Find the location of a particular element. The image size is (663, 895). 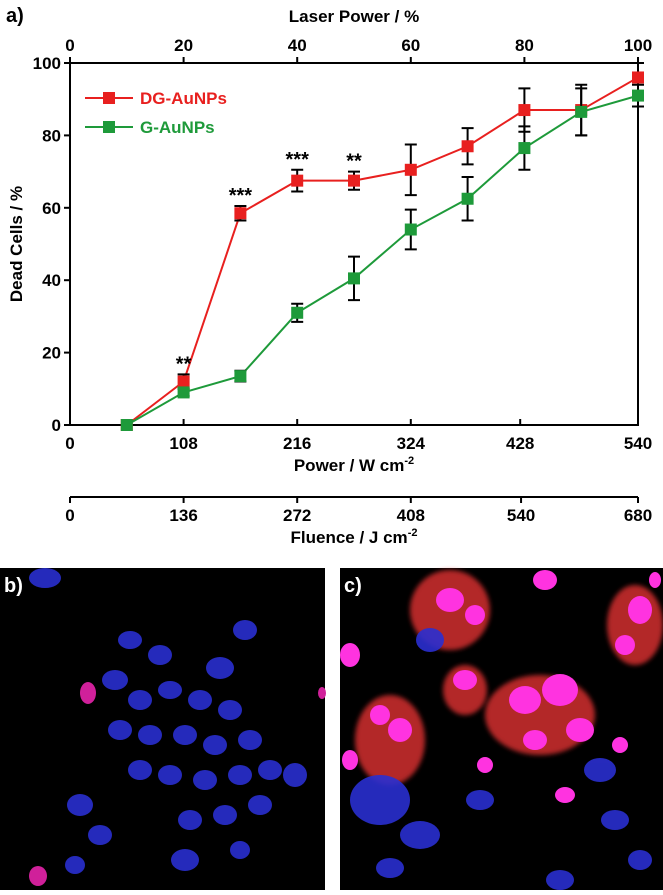

x-axis-label: Laser Power / % is located at coordinates (354, 16).